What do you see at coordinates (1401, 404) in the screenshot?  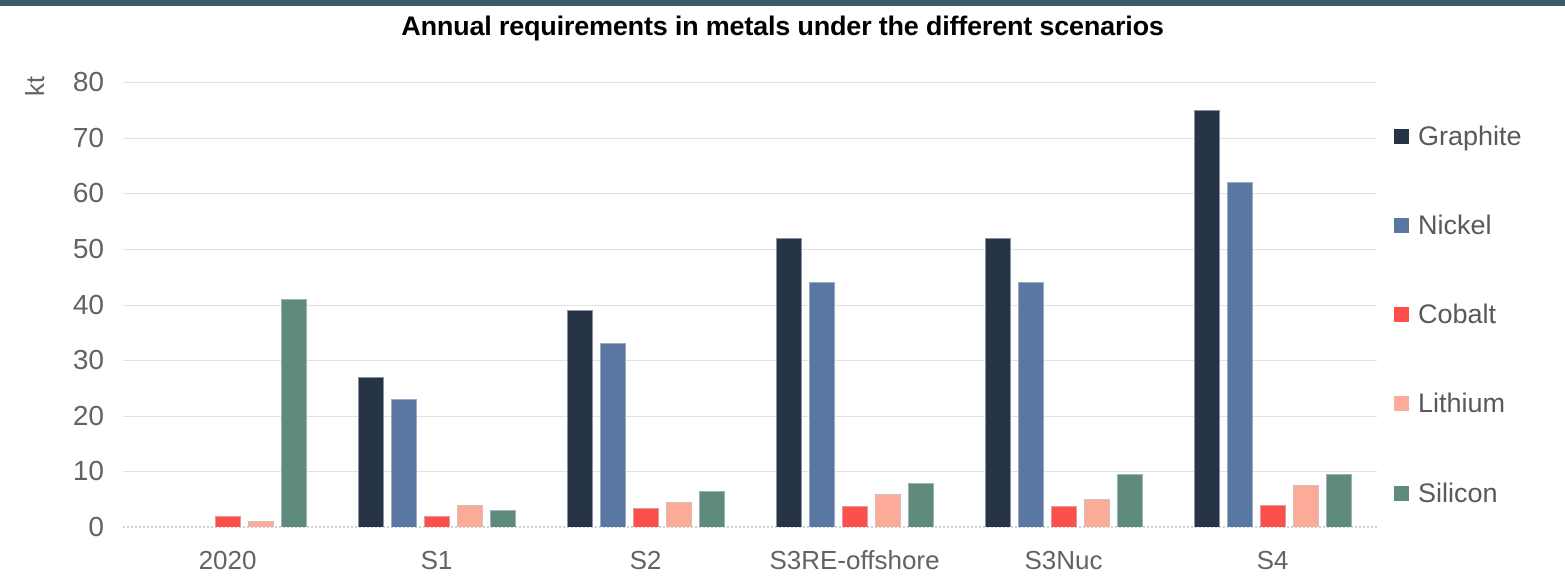 I see `legend-marker-lithium` at bounding box center [1401, 404].